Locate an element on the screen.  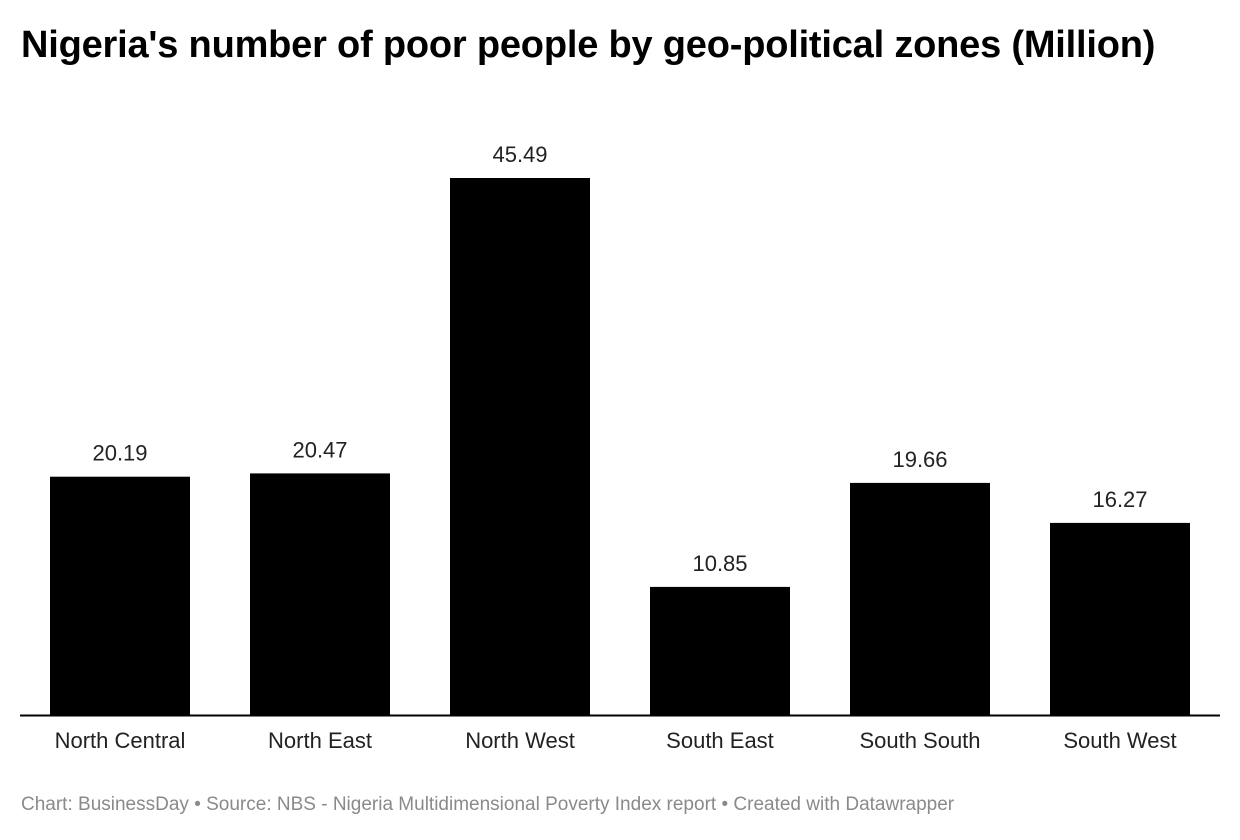
value-label-south-west: 16.27 is located at coordinates (1119, 499).